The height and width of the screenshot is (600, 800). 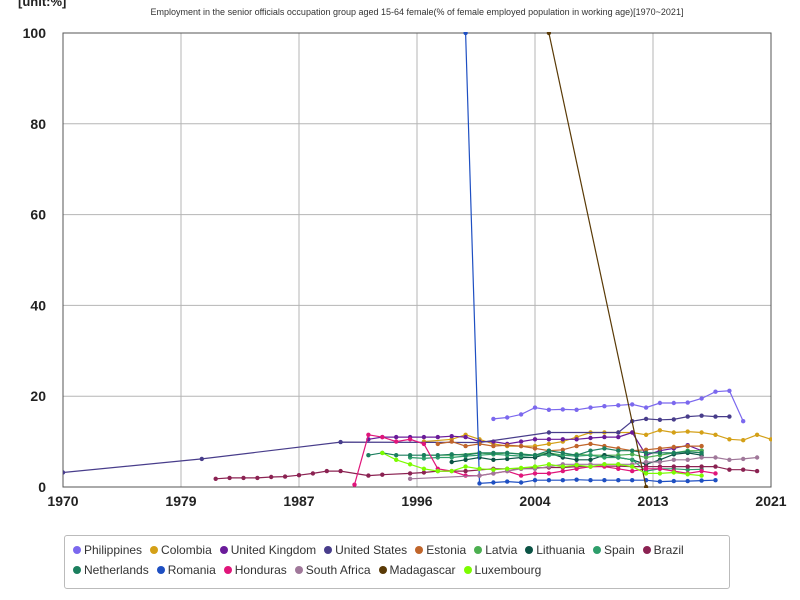 I want to click on legend-item-united-states: United States, so click(x=365, y=550).